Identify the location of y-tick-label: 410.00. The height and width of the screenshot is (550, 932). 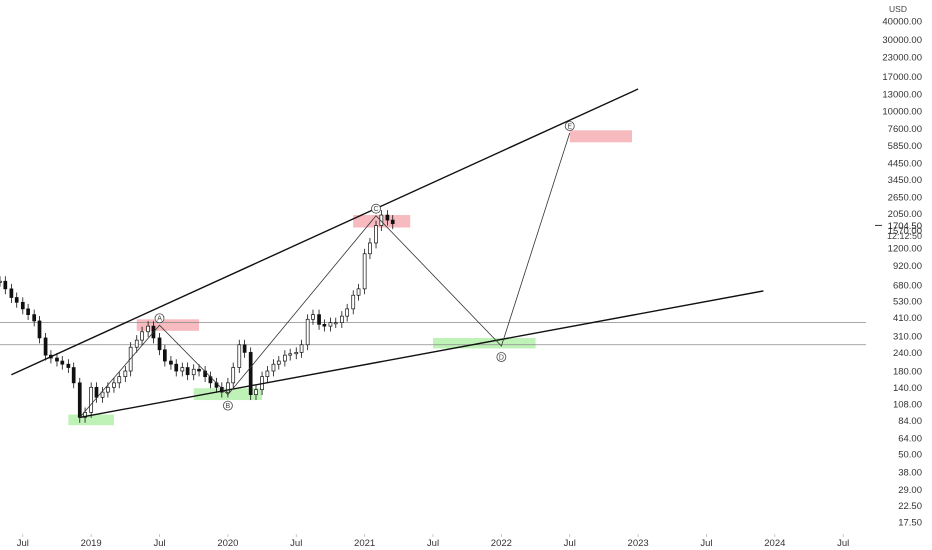
(907, 318).